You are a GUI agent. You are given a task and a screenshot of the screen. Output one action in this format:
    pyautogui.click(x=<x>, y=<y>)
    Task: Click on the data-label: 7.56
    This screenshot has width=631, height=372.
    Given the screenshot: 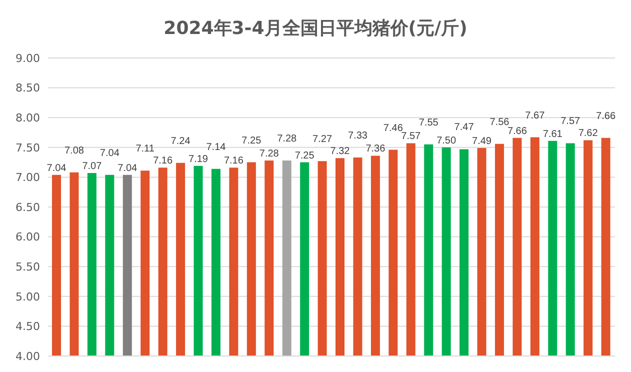 What is the action you would take?
    pyautogui.click(x=500, y=122)
    